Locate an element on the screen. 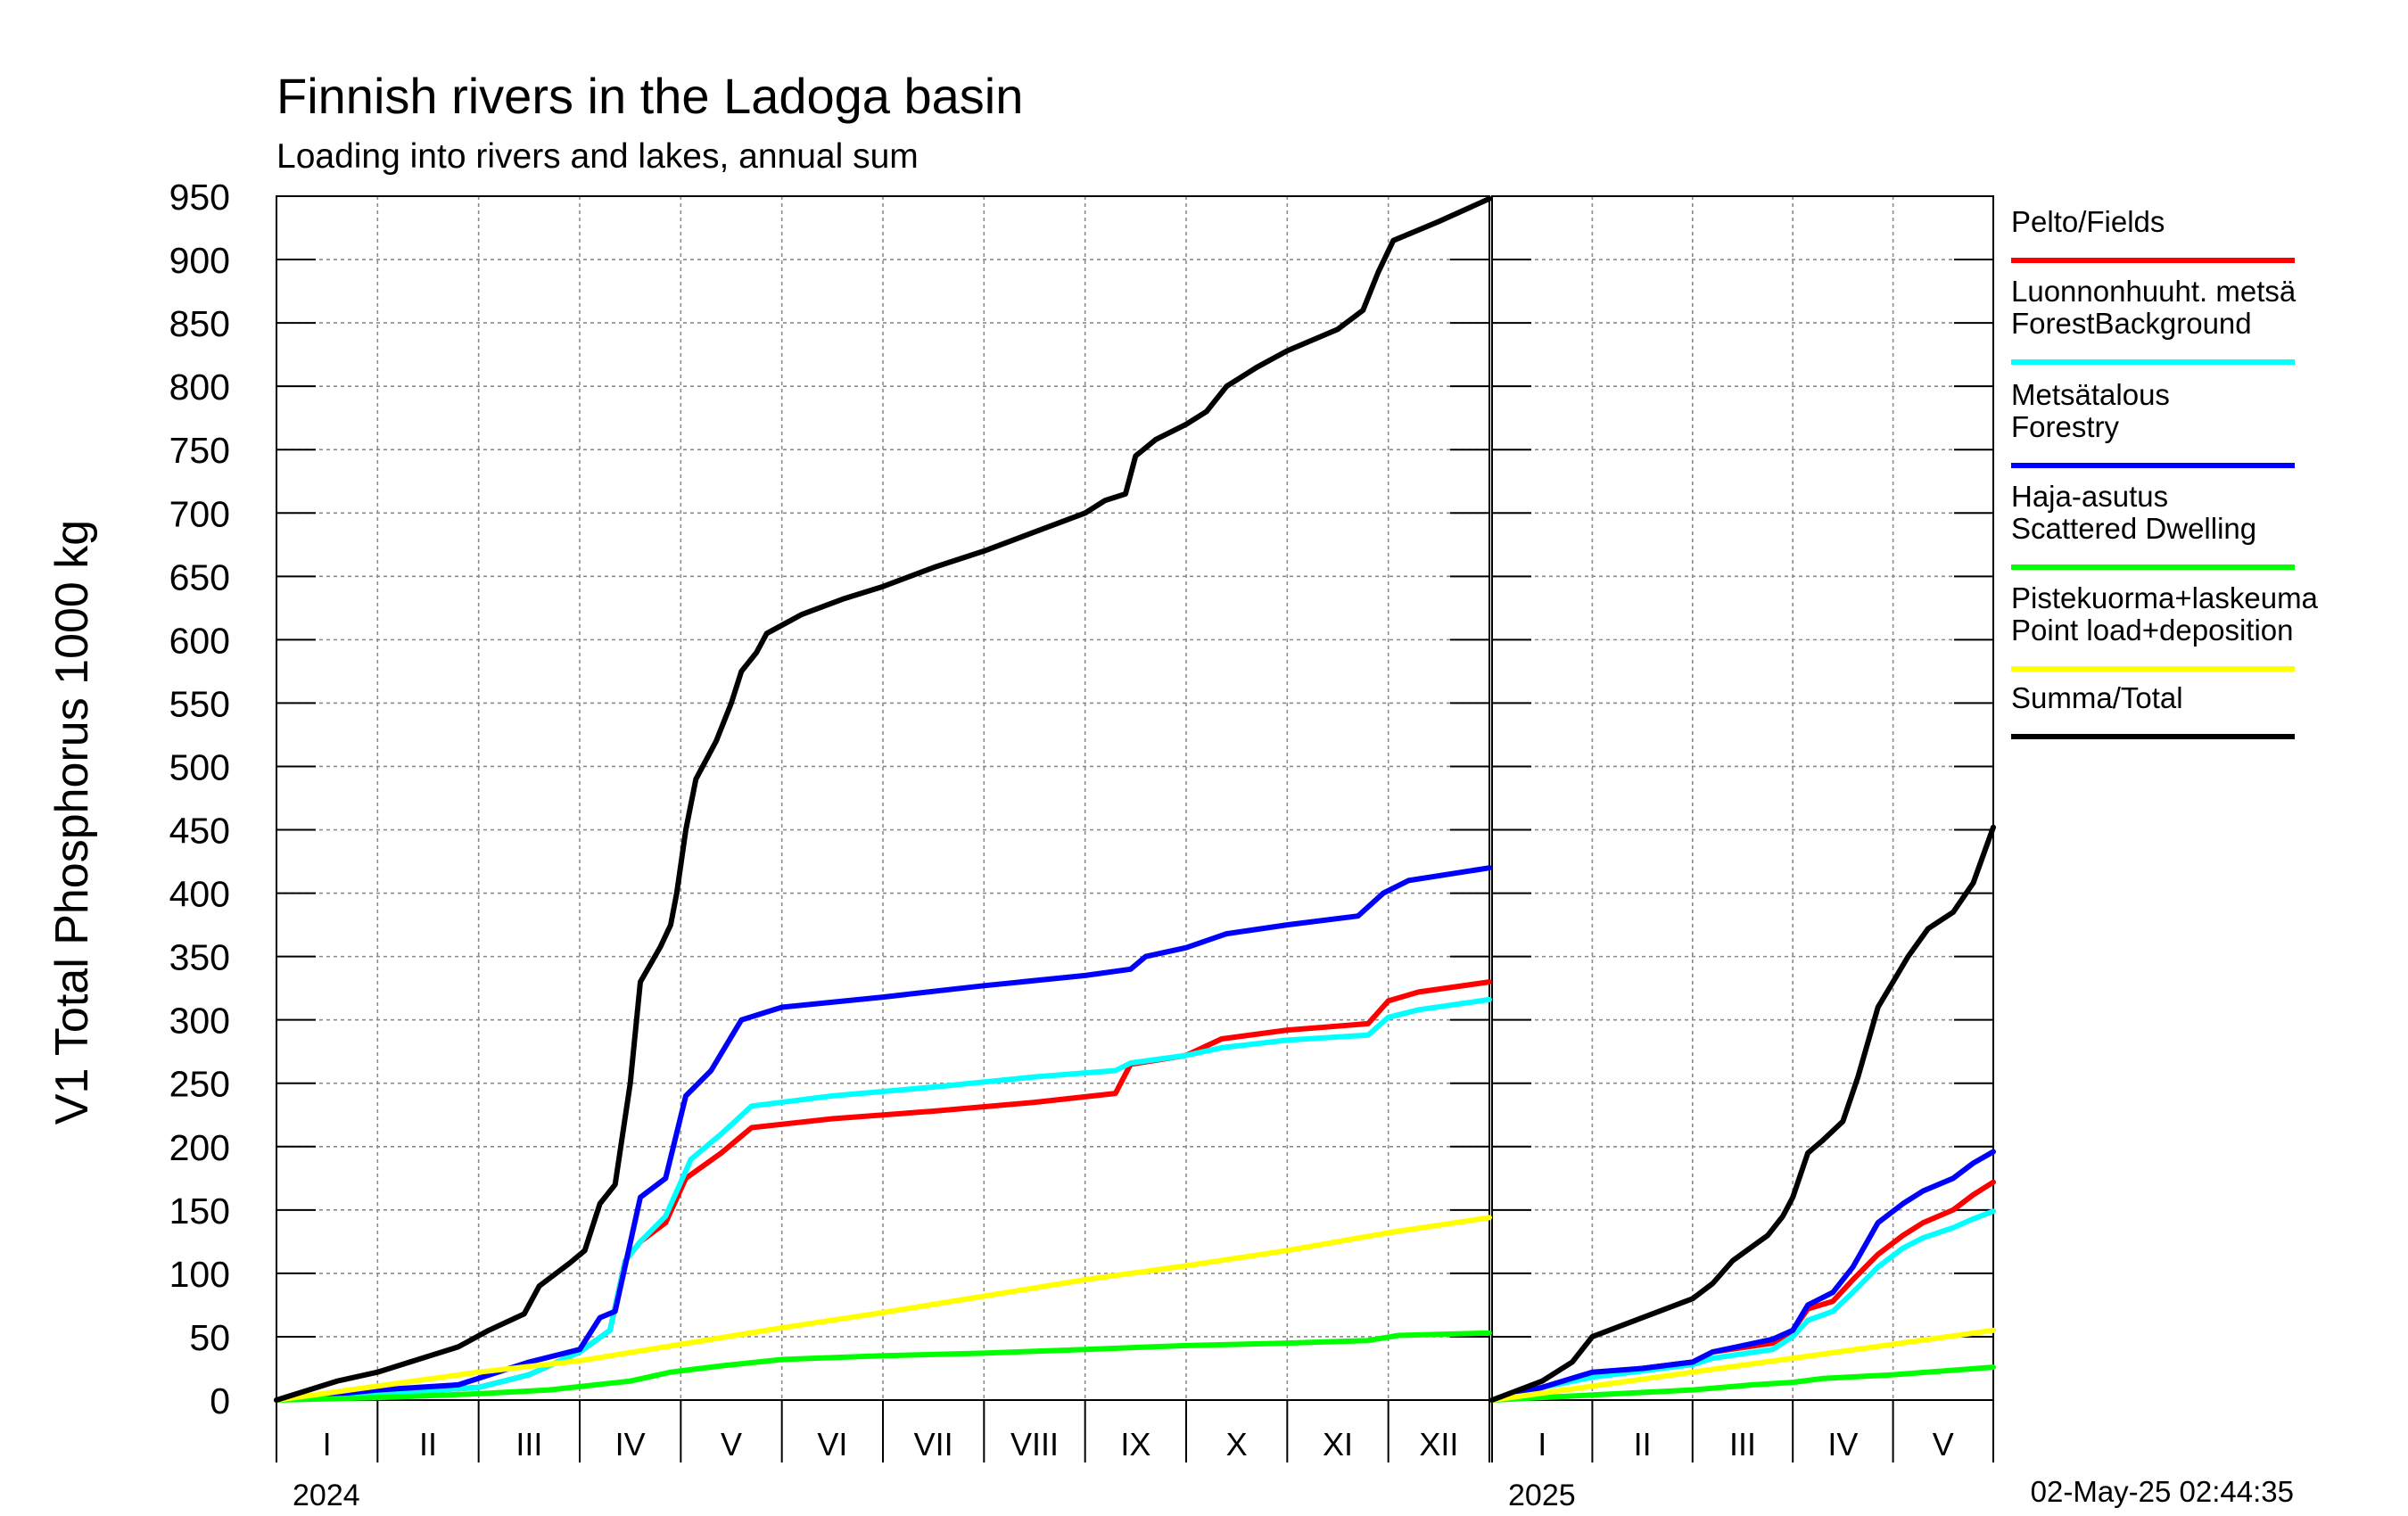 This screenshot has height=1516, width=2408. legend-label: Scattered Dwelling is located at coordinates (2133, 528).